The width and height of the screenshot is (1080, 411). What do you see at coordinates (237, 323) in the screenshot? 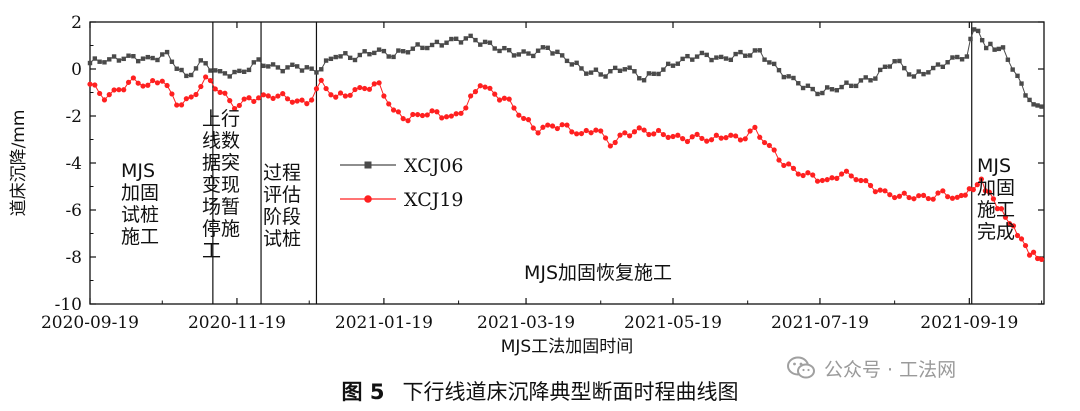
I see `x-tick-label: 2020-11-19` at bounding box center [237, 323].